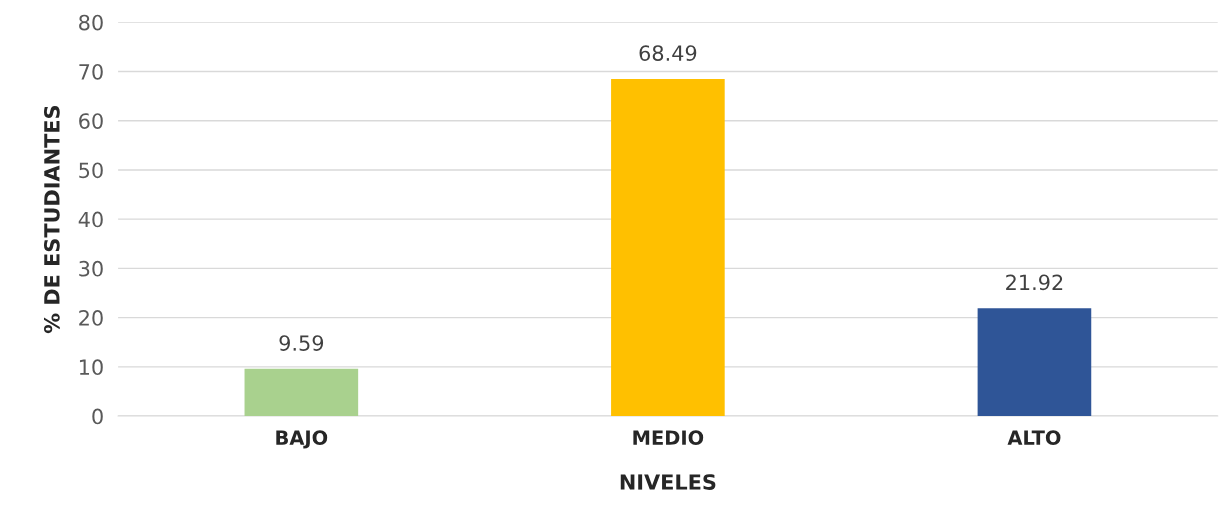  What do you see at coordinates (91, 71) in the screenshot?
I see `y-tick-label: 70` at bounding box center [91, 71].